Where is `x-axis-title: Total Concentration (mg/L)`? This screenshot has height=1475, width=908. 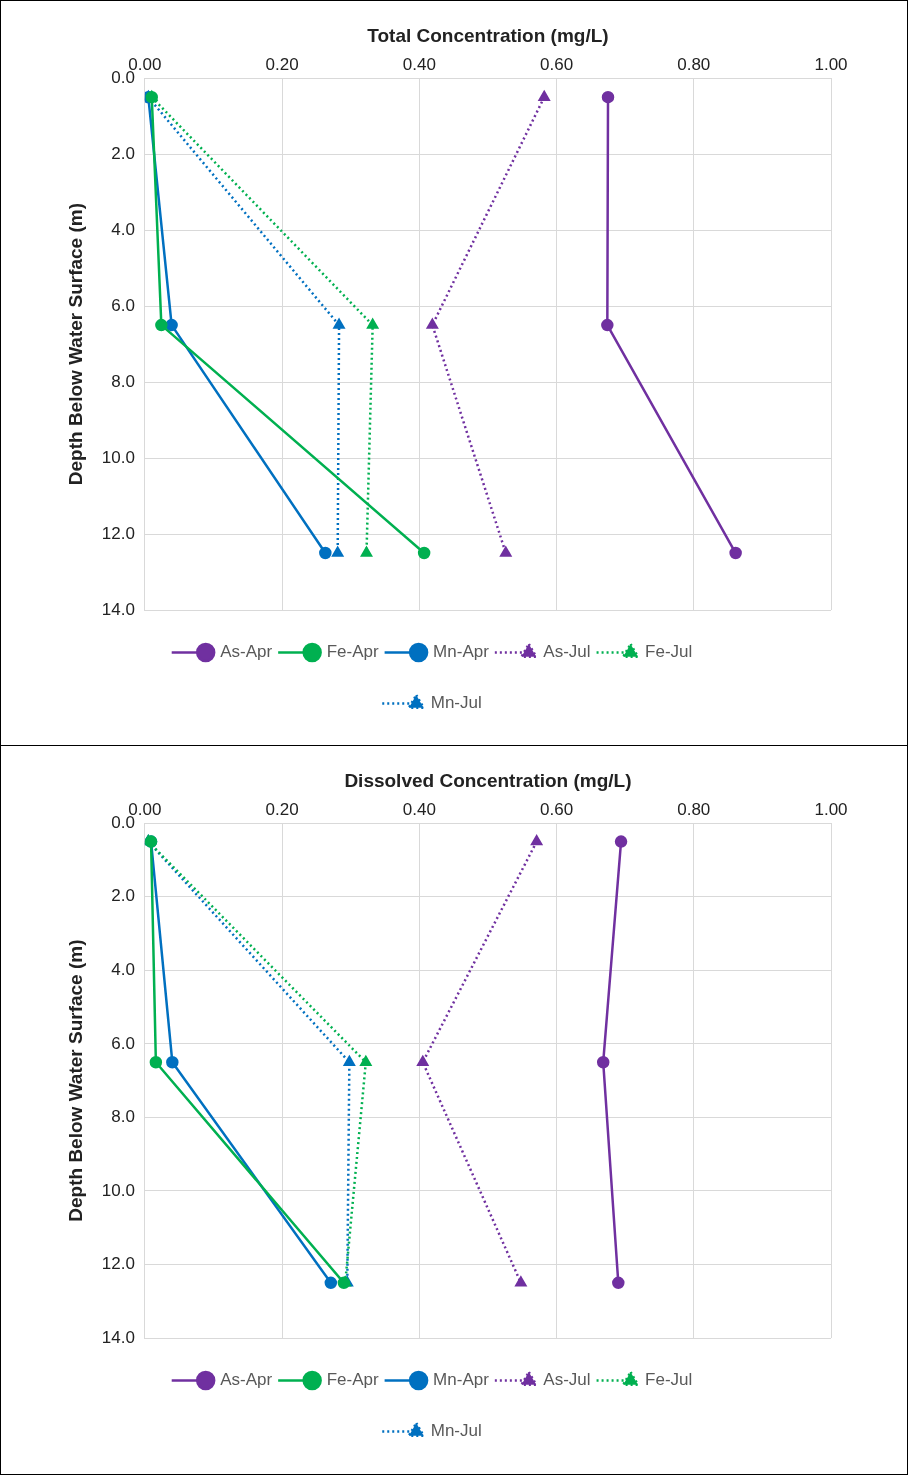 x-axis-title: Total Concentration (mg/L) is located at coordinates (488, 35).